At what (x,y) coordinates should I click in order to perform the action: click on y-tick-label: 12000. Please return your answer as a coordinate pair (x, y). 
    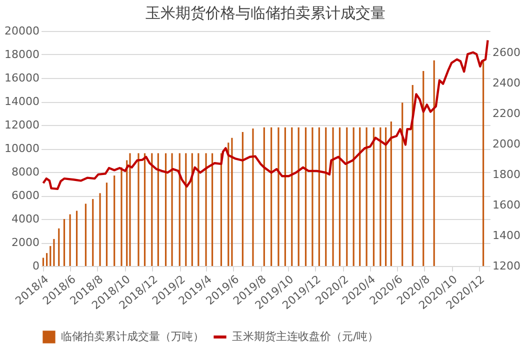
    Looking at the image, I should click on (22, 125).